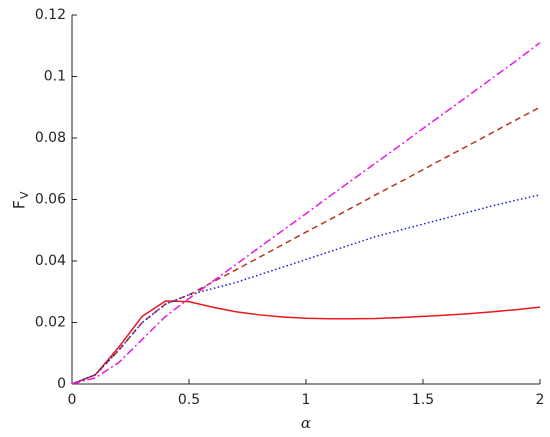 The width and height of the screenshot is (550, 437). What do you see at coordinates (306, 400) in the screenshot?
I see `x-tick-label: 1` at bounding box center [306, 400].